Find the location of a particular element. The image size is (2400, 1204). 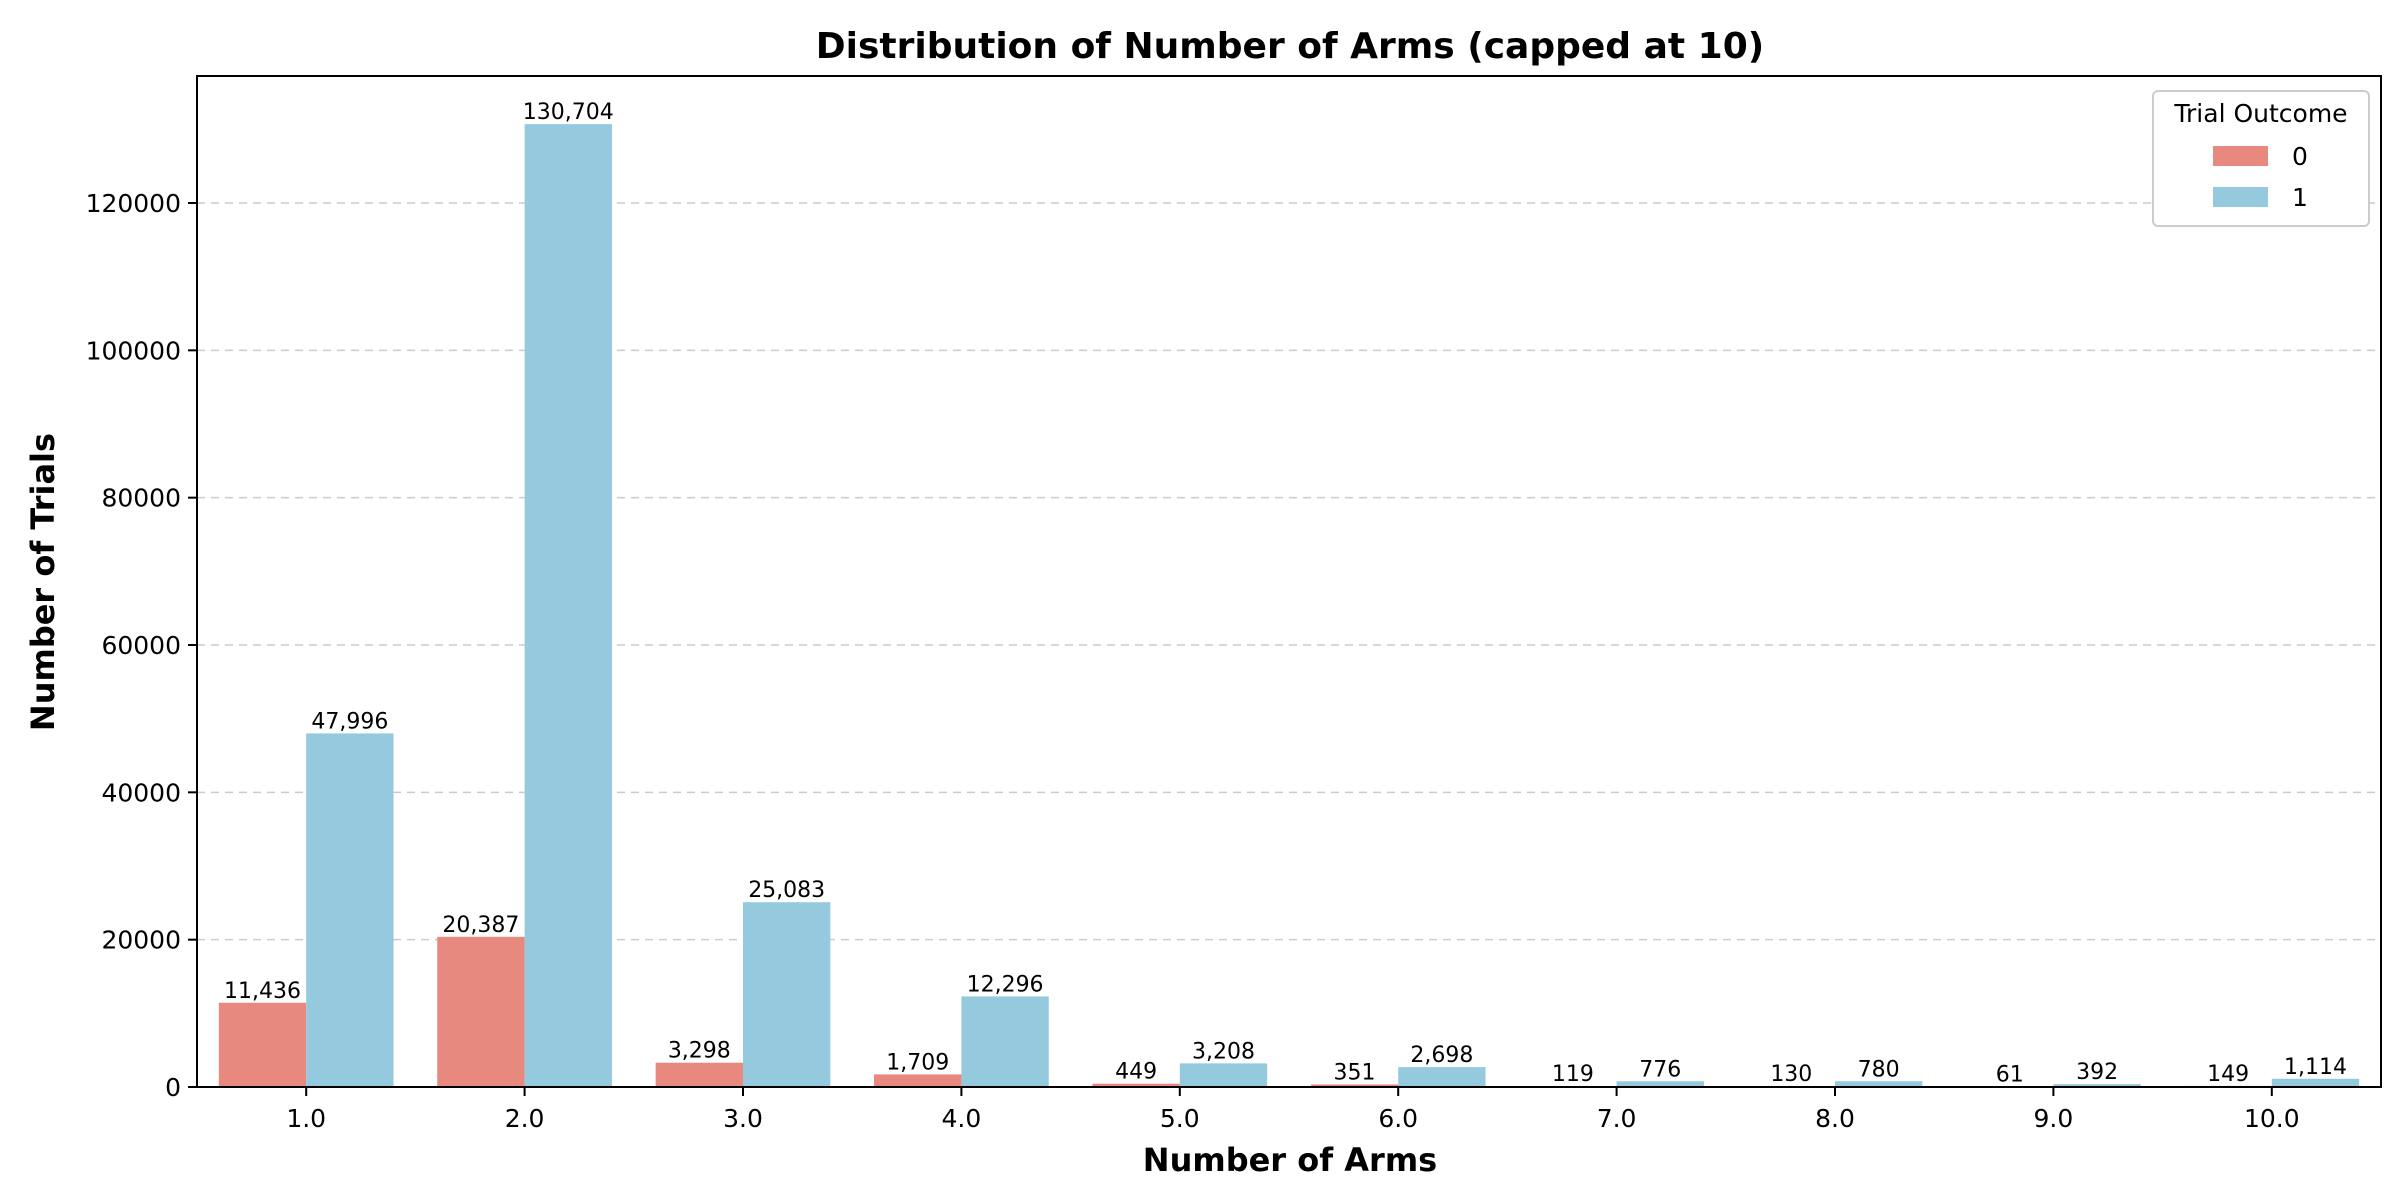

data-label: 130,704 is located at coordinates (568, 112).